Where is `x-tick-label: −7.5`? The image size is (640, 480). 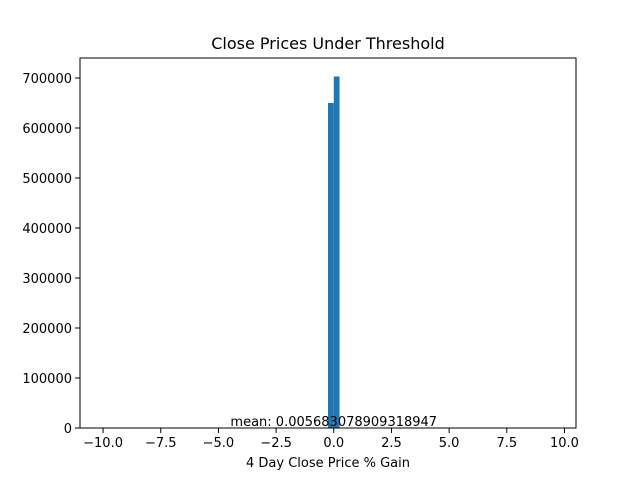 x-tick-label: −7.5 is located at coordinates (161, 443).